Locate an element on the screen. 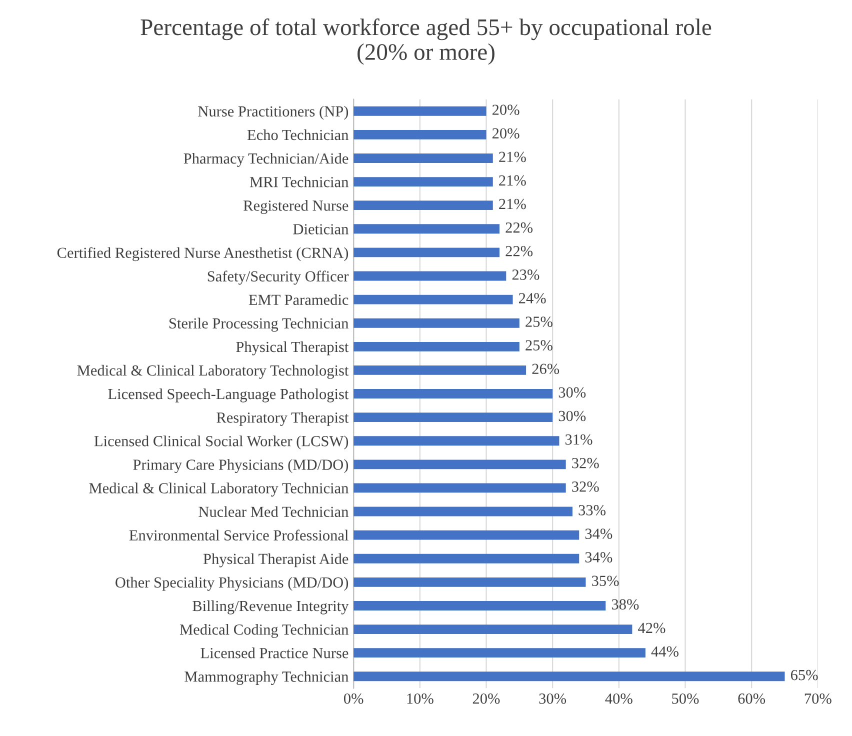 The image size is (852, 736). x-tick-label: 10% is located at coordinates (420, 698).